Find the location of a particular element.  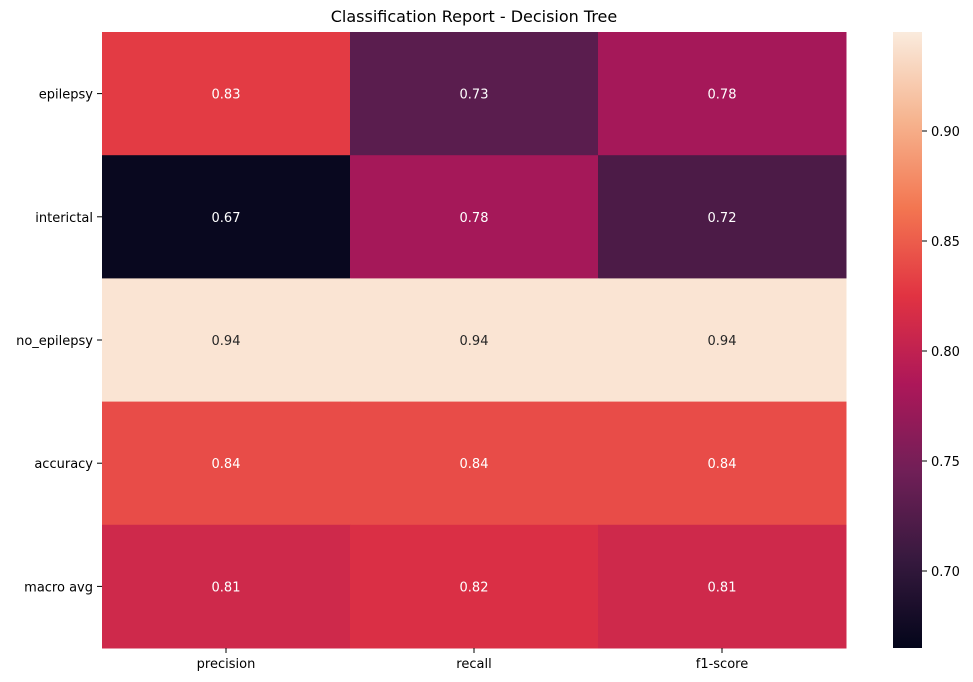

colorbar-ticks: 0.70 0.75 0.80 0.85 0.90 is located at coordinates (941, 352).